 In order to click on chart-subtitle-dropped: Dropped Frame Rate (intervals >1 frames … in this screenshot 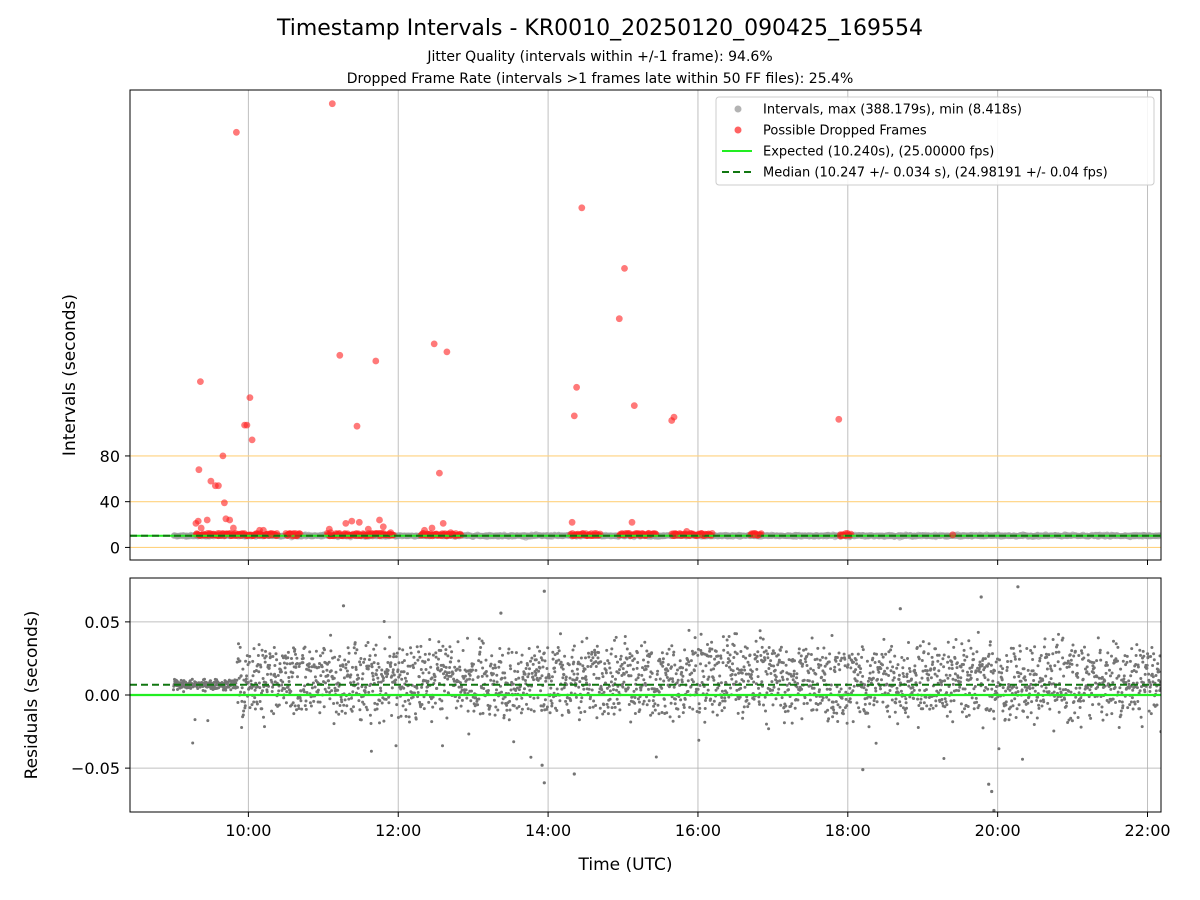, I will do `click(600, 79)`.